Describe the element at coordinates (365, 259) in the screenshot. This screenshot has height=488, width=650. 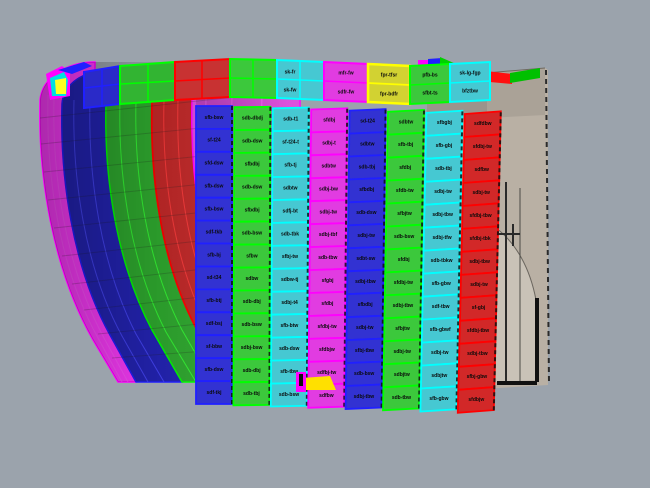
I see `panel-cell: sdbt-sw` at that location.